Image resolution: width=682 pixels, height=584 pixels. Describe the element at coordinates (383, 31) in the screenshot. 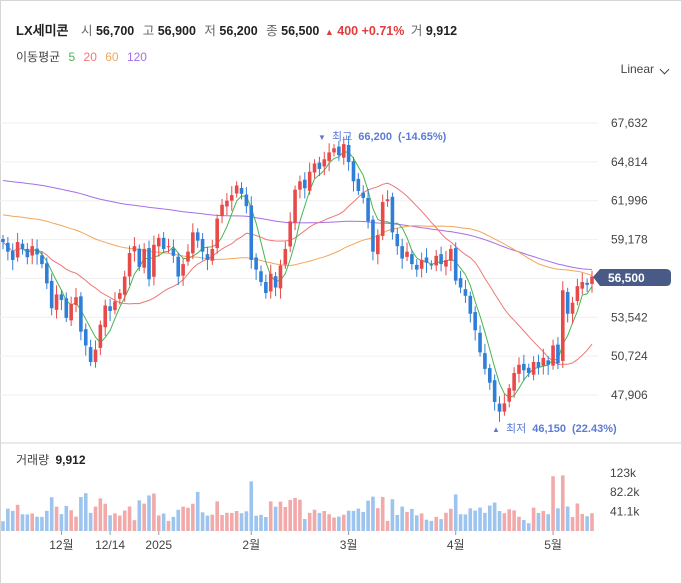

I see `change-percent: +0.71%` at that location.